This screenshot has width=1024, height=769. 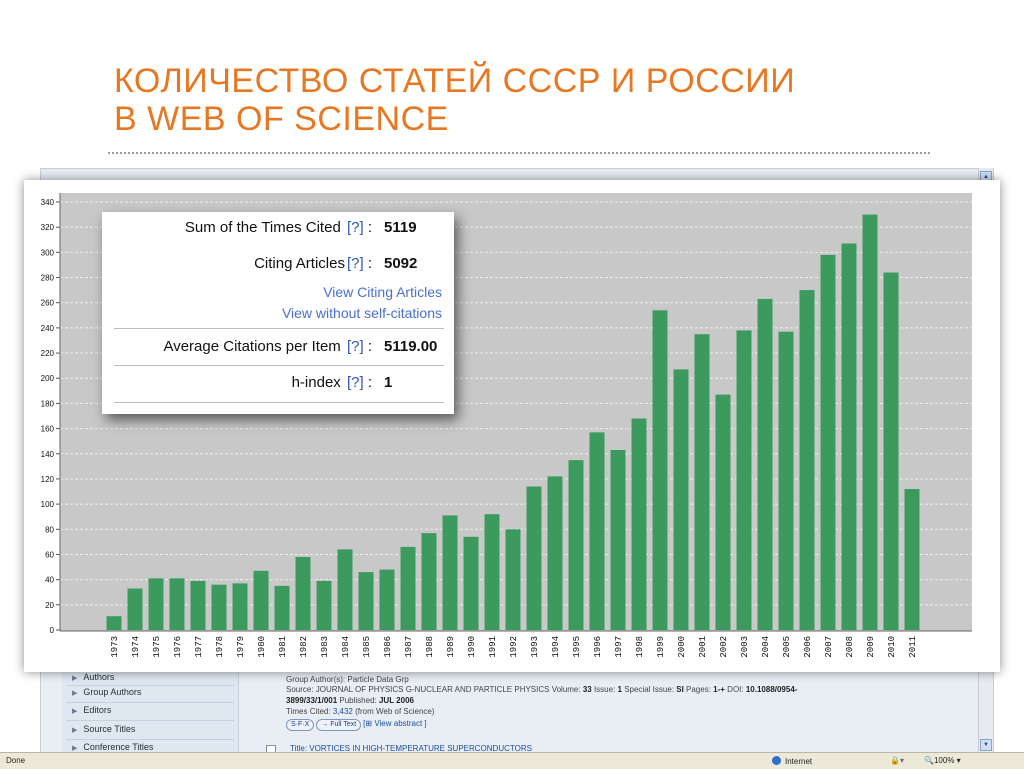 I want to click on x-tick-label: 1975, so click(x=157, y=647).